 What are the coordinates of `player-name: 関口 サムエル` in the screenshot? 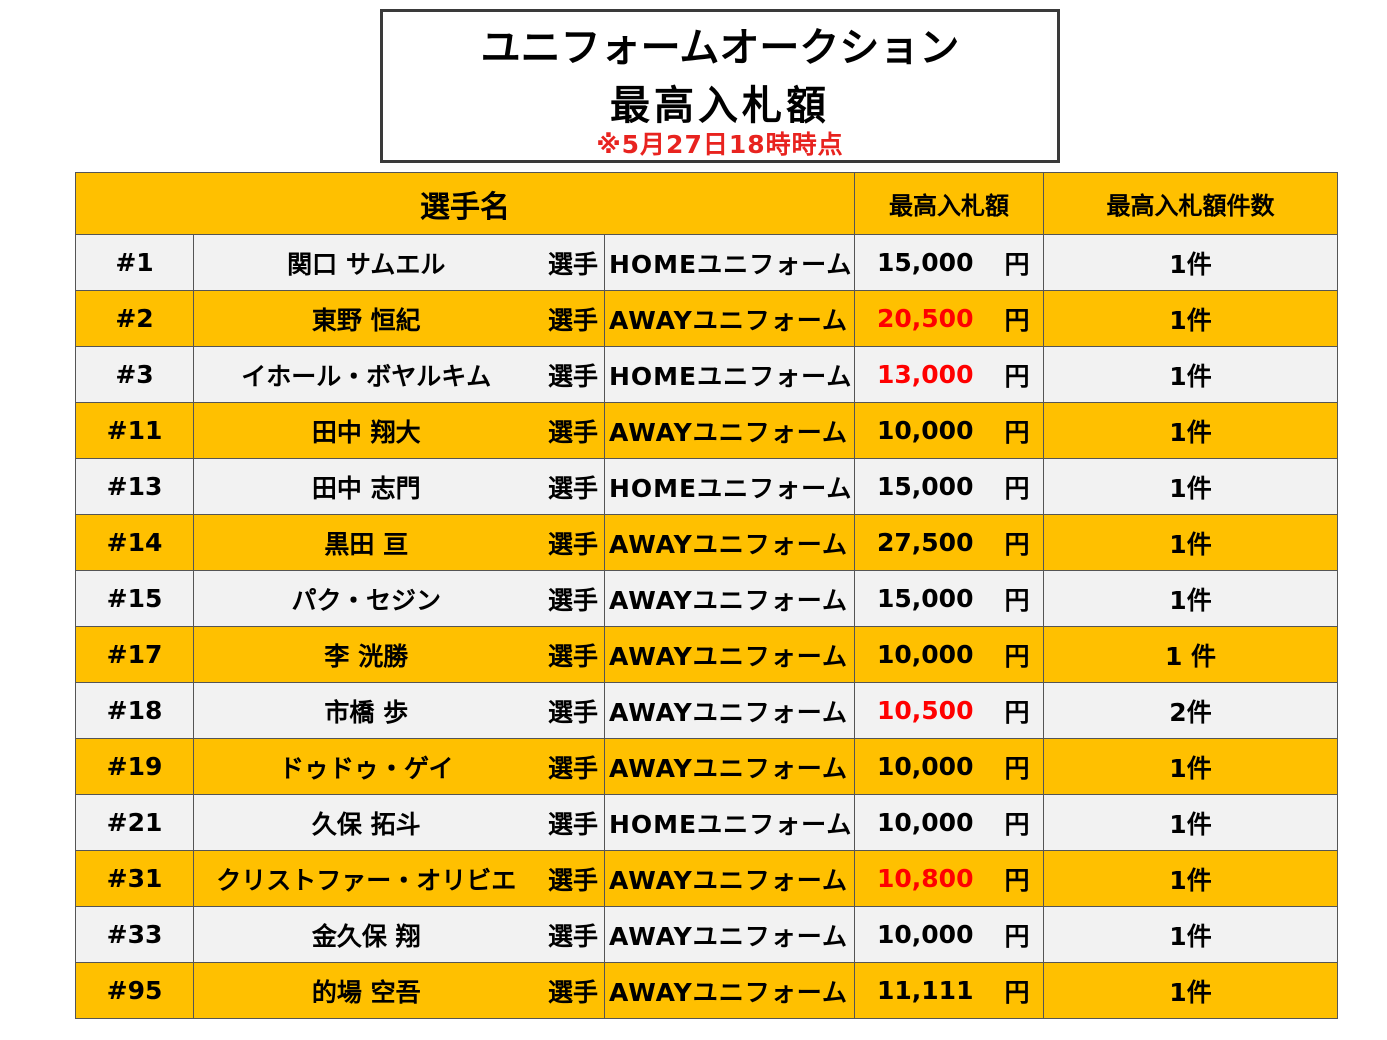 It's located at (366, 262).